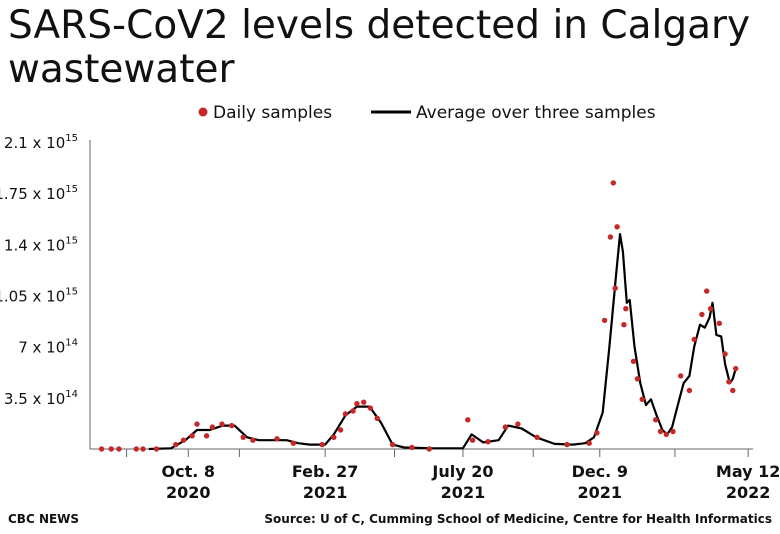 The image size is (780, 534). Describe the element at coordinates (600, 471) in the screenshot. I see `x-tick-label: Dec. 9` at that location.